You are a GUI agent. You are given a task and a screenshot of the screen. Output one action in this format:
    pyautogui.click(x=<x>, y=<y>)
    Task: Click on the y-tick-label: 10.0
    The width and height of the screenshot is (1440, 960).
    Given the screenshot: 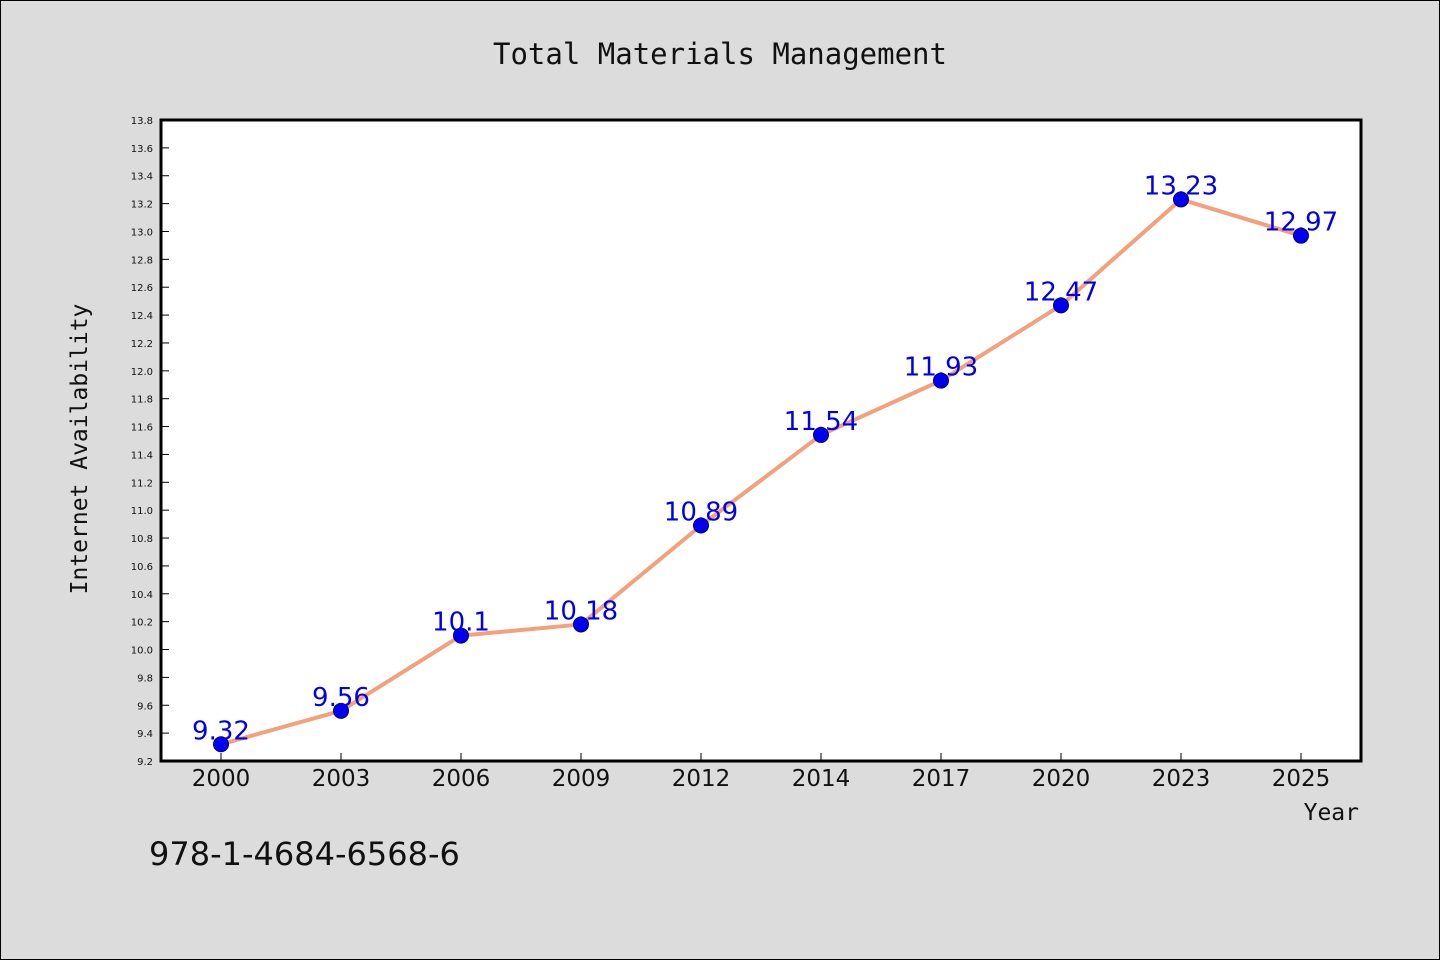 What is the action you would take?
    pyautogui.click(x=142, y=651)
    